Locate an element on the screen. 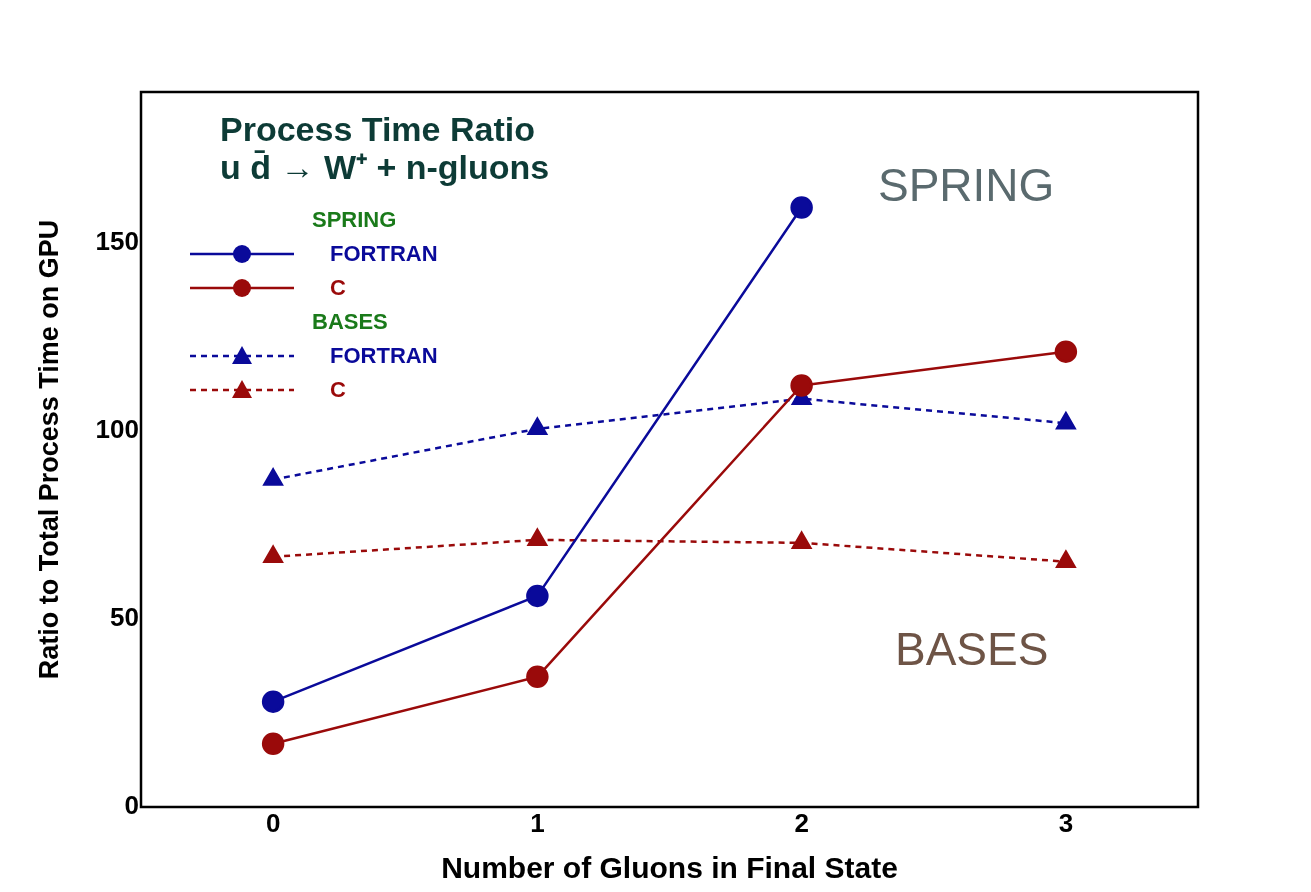 This screenshot has height=892, width=1311. y-axis-title: Ratio to Total Process Time on GPU is located at coordinates (48, 449).